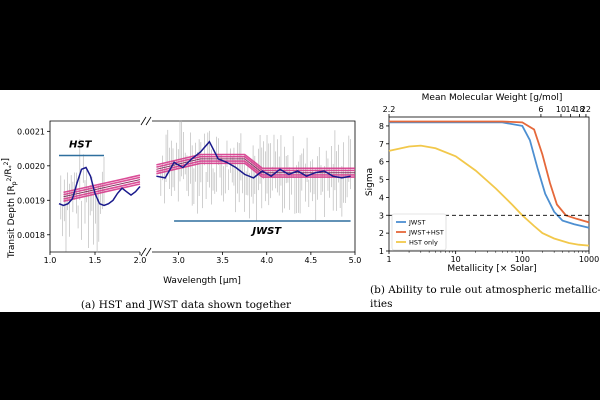  Describe the element at coordinates (586, 109) in the screenshot. I see `top-tick-label: 22` at that location.